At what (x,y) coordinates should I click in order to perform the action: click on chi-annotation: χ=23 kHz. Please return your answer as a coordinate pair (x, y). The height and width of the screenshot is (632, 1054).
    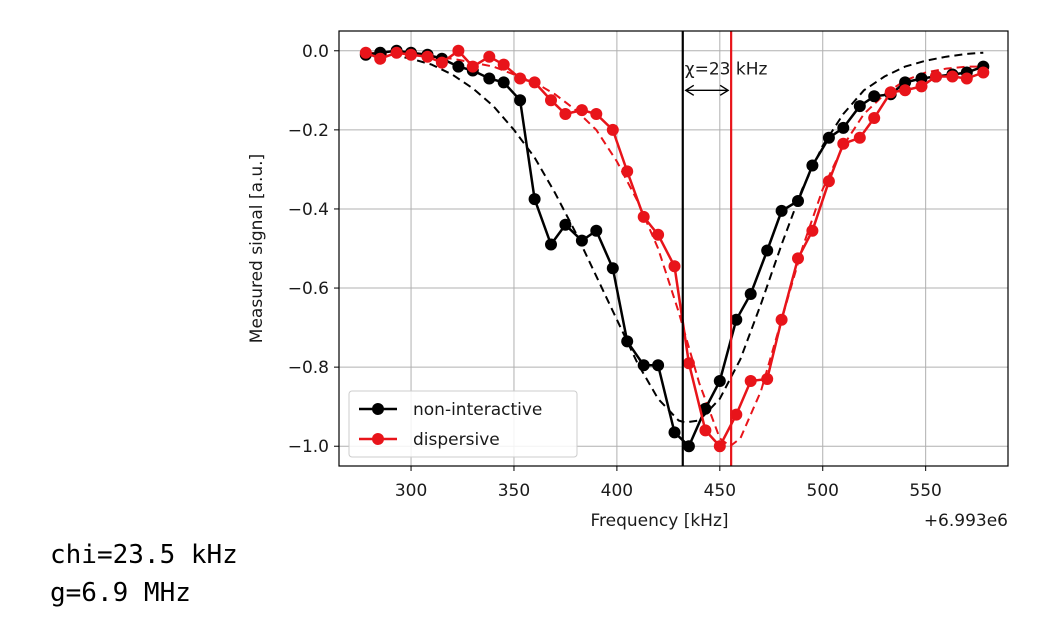
    Looking at the image, I should click on (726, 78).